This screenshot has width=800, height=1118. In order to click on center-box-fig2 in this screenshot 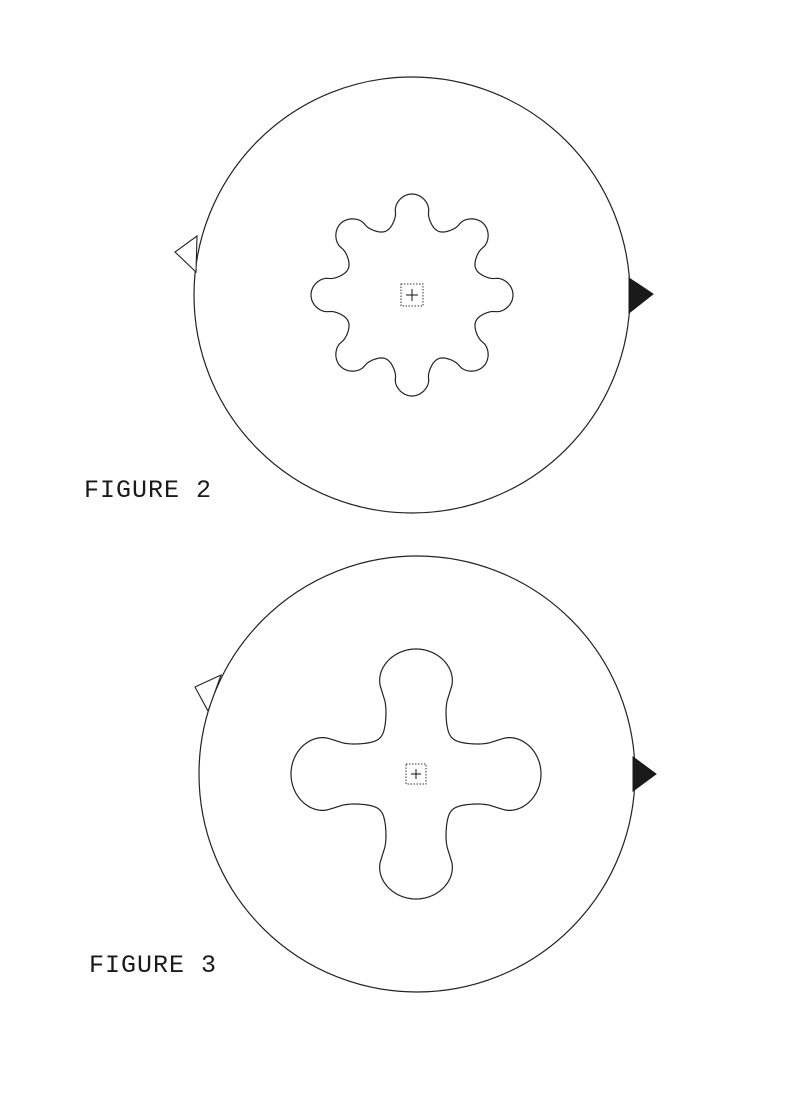, I will do `click(412, 295)`.